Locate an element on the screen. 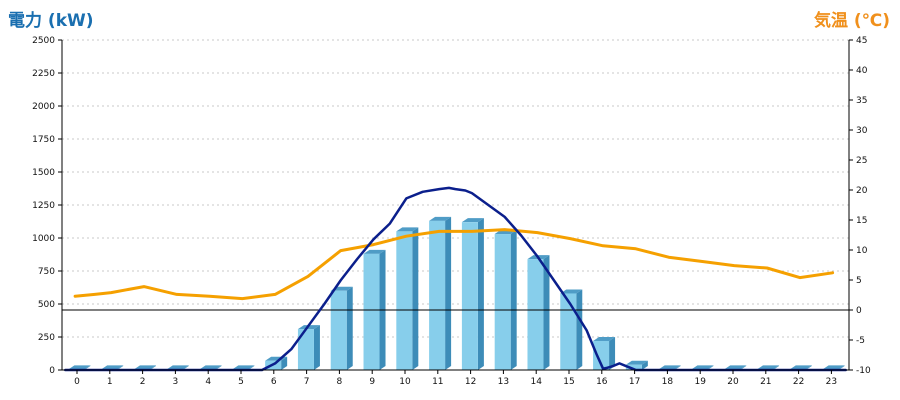 This screenshot has width=900, height=400. left-tick-label: 750 is located at coordinates (46, 272).